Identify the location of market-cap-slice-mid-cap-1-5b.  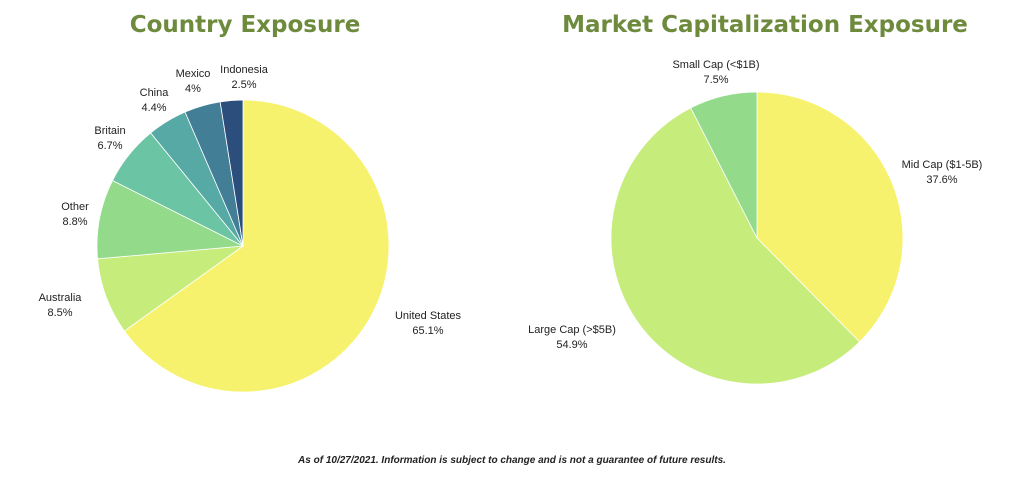
(830, 217).